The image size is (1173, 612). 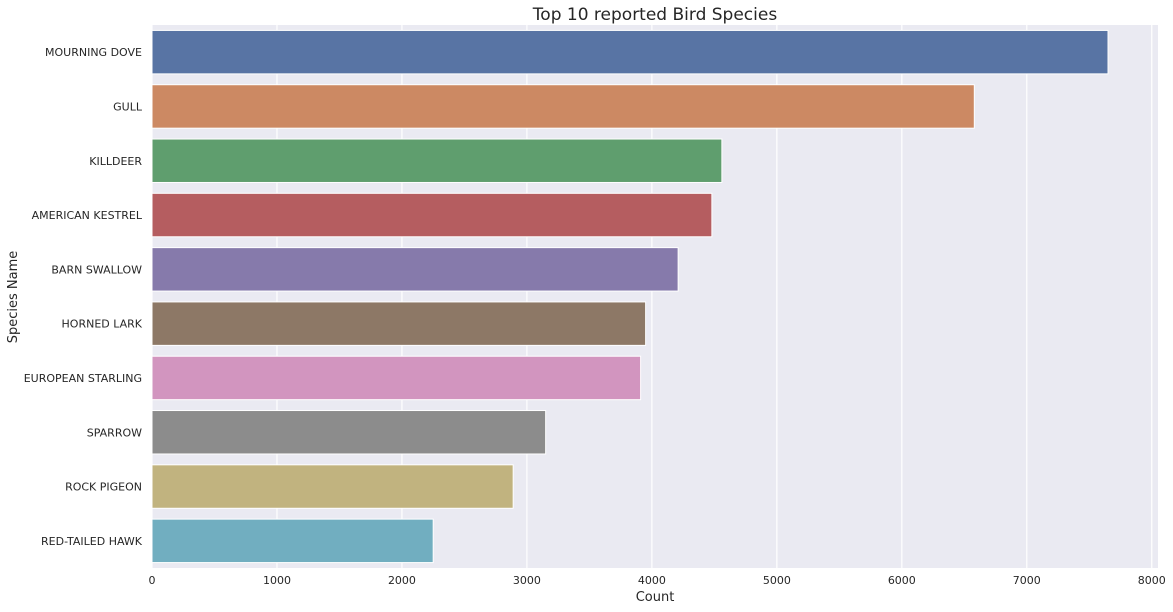 What do you see at coordinates (115, 161) in the screenshot?
I see `y-tick-label: KILLDEER` at bounding box center [115, 161].